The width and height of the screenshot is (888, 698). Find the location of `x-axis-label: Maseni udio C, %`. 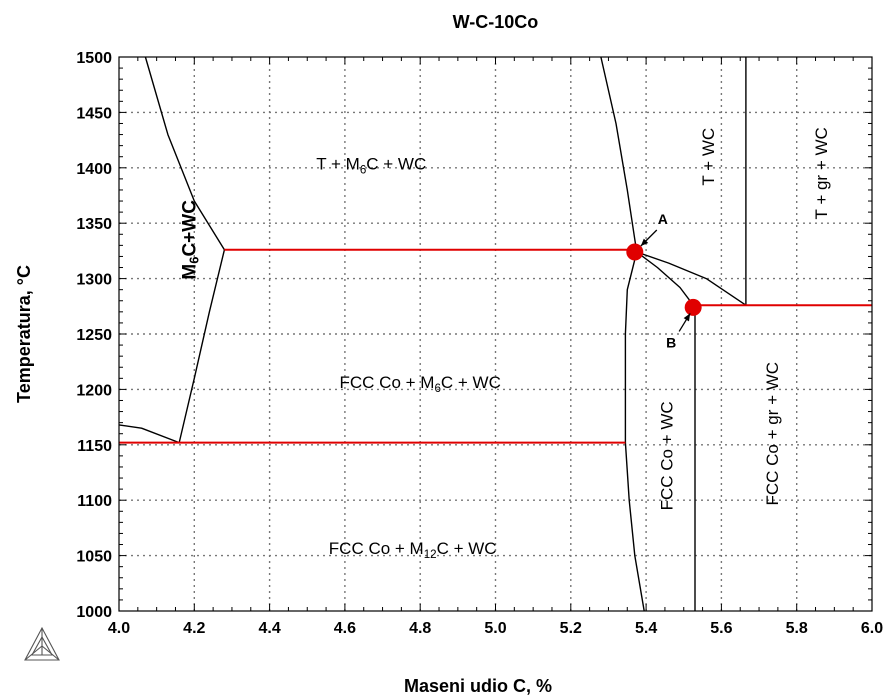

x-axis-label: Maseni udio C, % is located at coordinates (478, 686).